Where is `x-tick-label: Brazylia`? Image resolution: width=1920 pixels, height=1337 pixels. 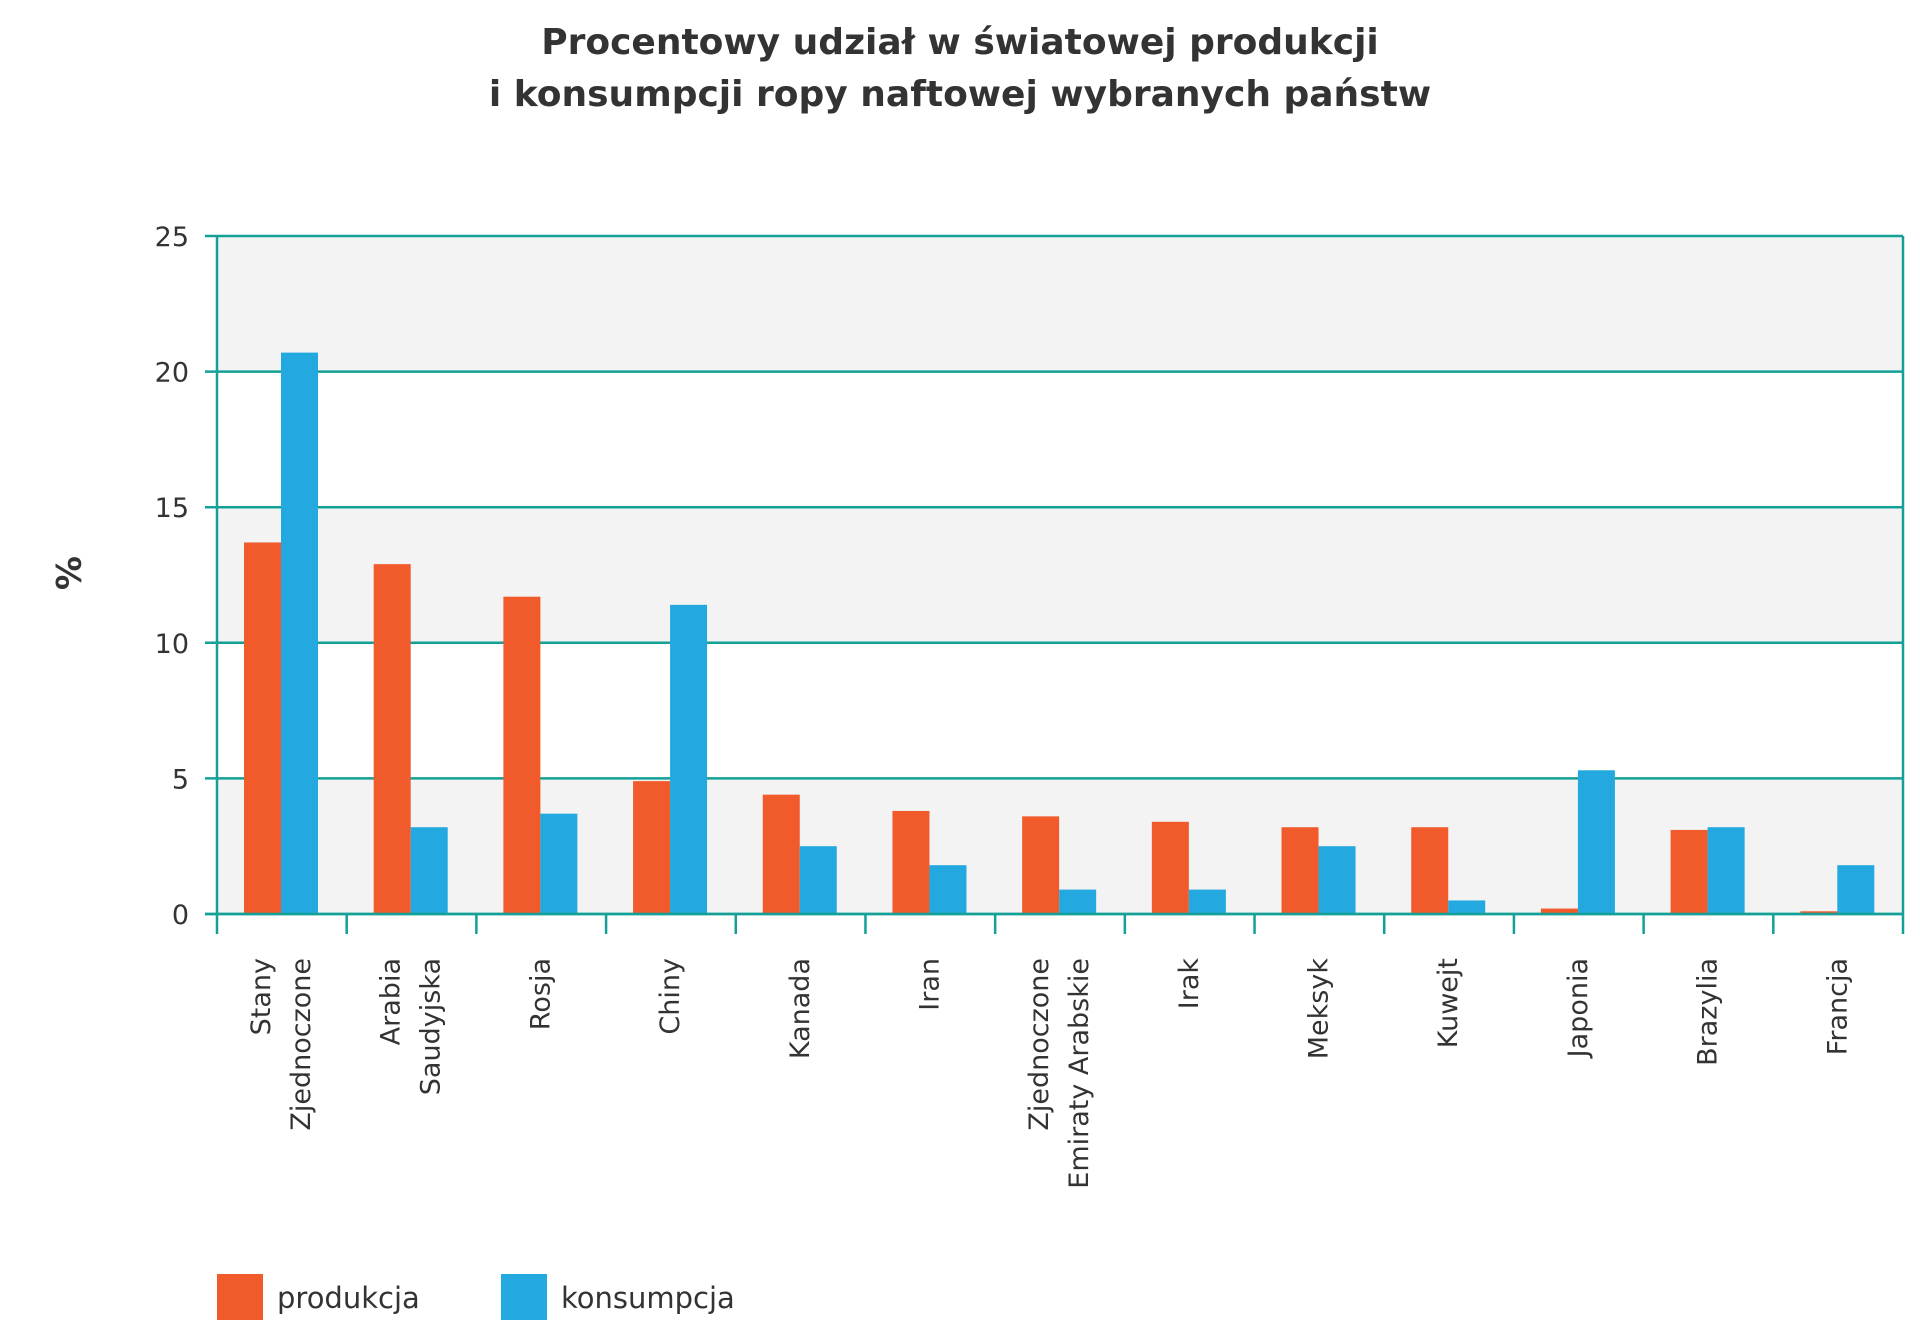
x-tick-label: Brazylia is located at coordinates (1708, 1012).